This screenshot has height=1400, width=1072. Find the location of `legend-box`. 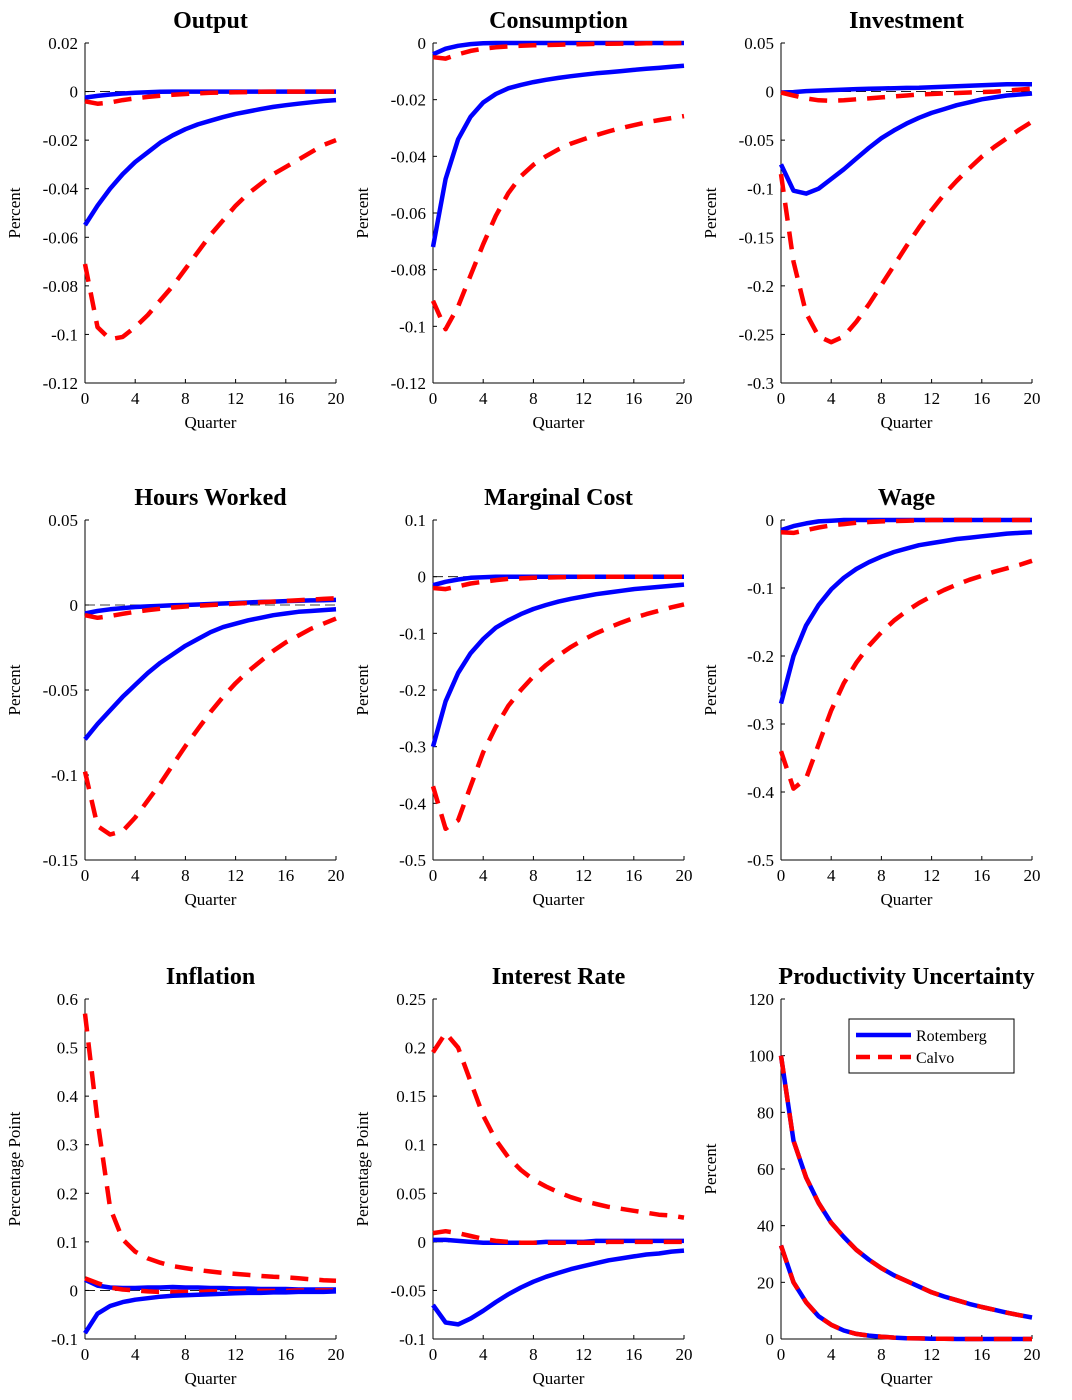

legend-box is located at coordinates (931, 1046).